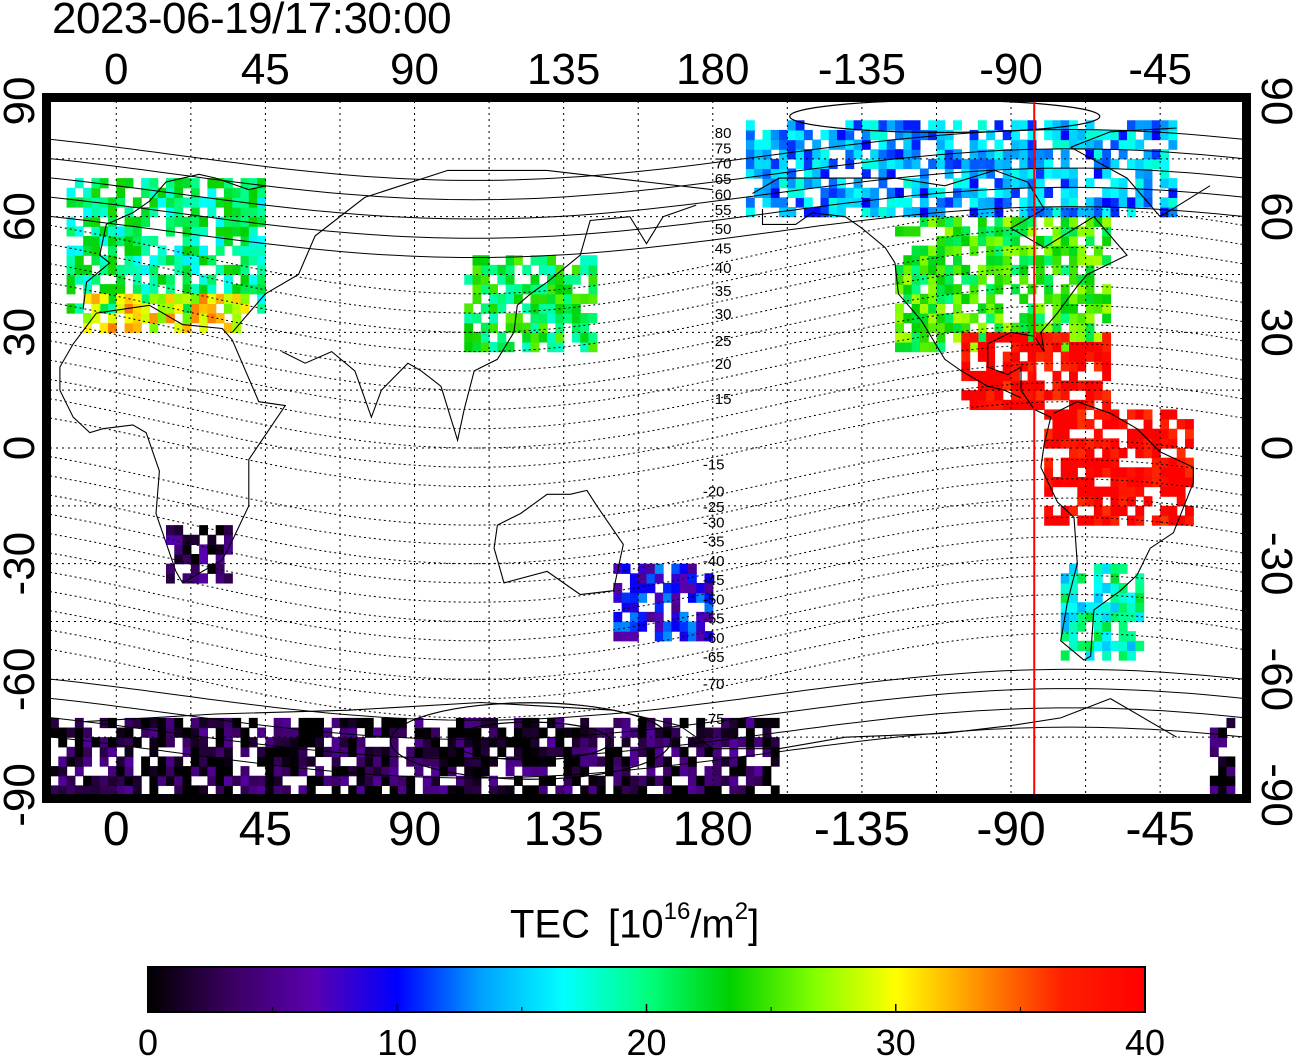 This screenshot has height=1057, width=1294. What do you see at coordinates (564, 829) in the screenshot?
I see `x-tick-label-bottom: 135` at bounding box center [564, 829].